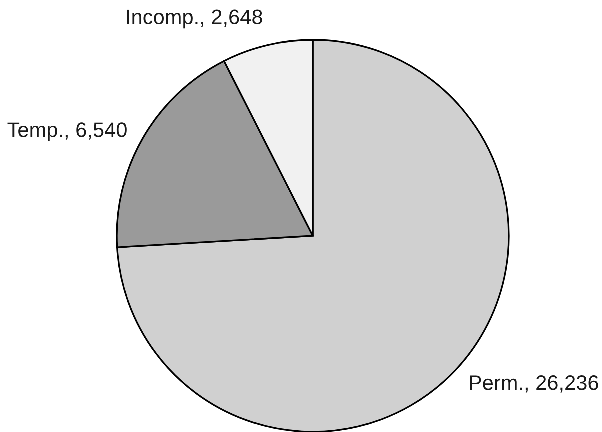 Image resolution: width=602 pixels, height=432 pixels. Describe the element at coordinates (562, 384) in the screenshot. I see `data-label: , 26,236` at that location.